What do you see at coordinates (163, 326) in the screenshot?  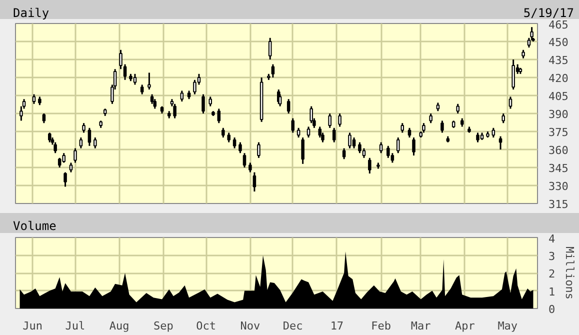 I see `x-tick-label: Sep` at bounding box center [163, 326].